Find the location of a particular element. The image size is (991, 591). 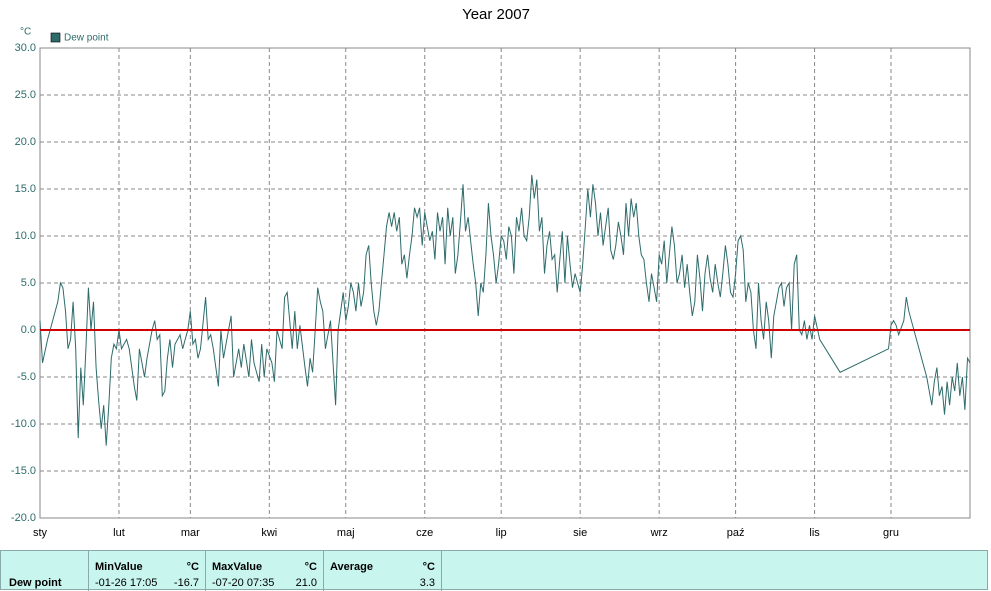

row-label: Dew point is located at coordinates (35, 583).